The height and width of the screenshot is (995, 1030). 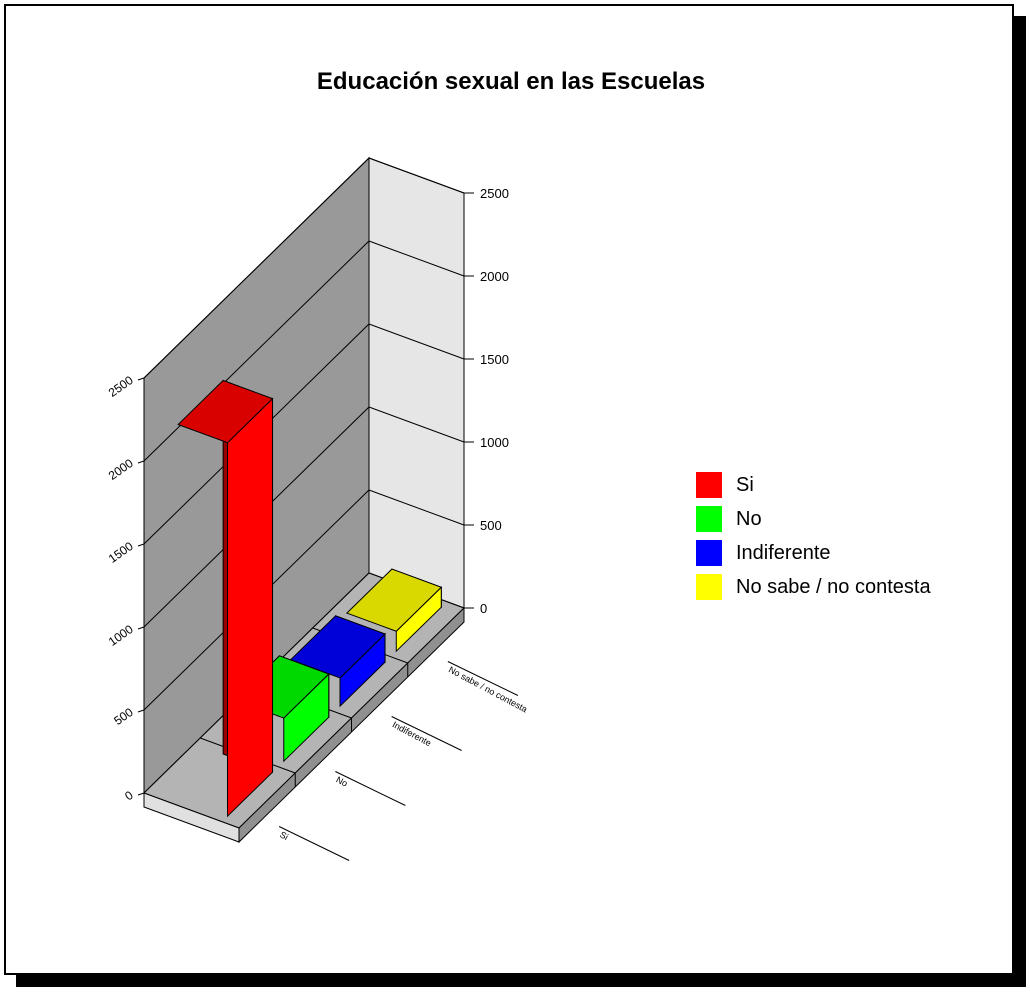 What do you see at coordinates (191, 817) in the screenshot?
I see `floor-left` at bounding box center [191, 817].